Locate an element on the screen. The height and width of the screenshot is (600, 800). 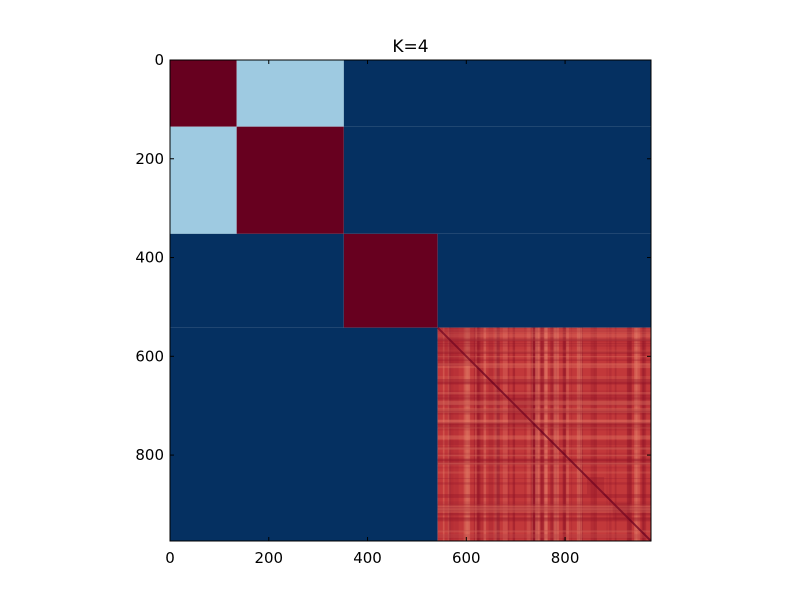
x-tick-label: 800 is located at coordinates (565, 558).